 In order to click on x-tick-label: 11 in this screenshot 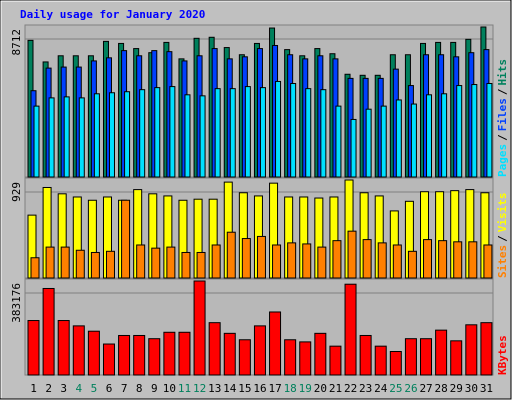, I will do `click(184, 388)`.